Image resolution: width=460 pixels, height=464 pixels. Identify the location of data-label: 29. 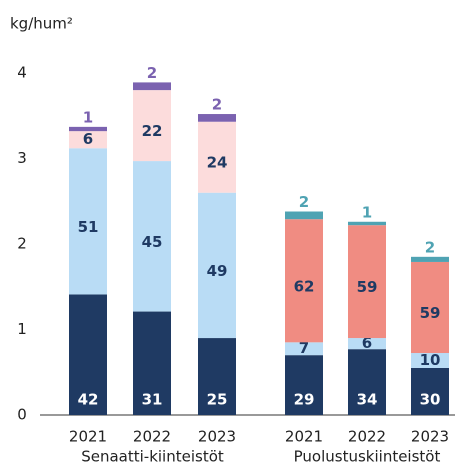
(304, 400).